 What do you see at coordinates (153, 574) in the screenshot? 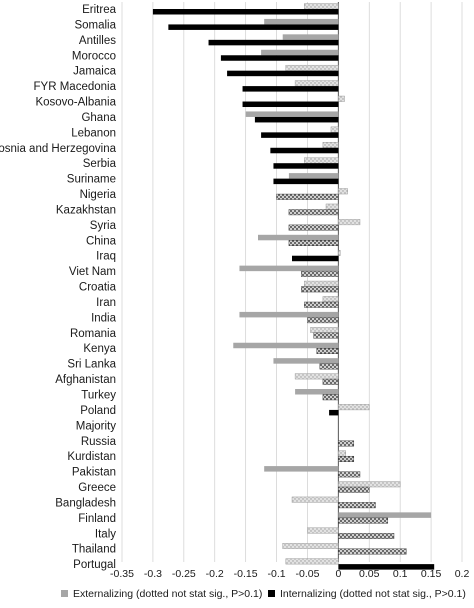
I see `x-tick-label: -0.3` at bounding box center [153, 574].